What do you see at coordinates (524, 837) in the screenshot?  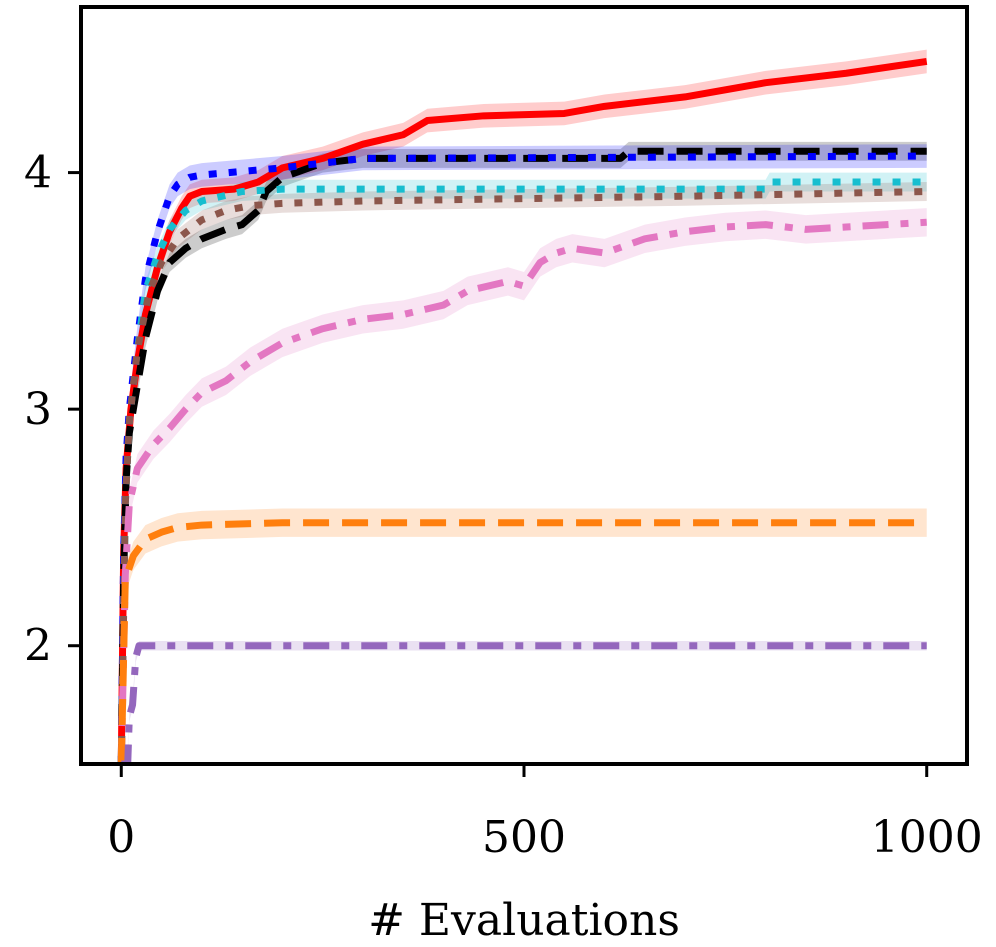 I see `x-tick-label: 500` at bounding box center [524, 837].